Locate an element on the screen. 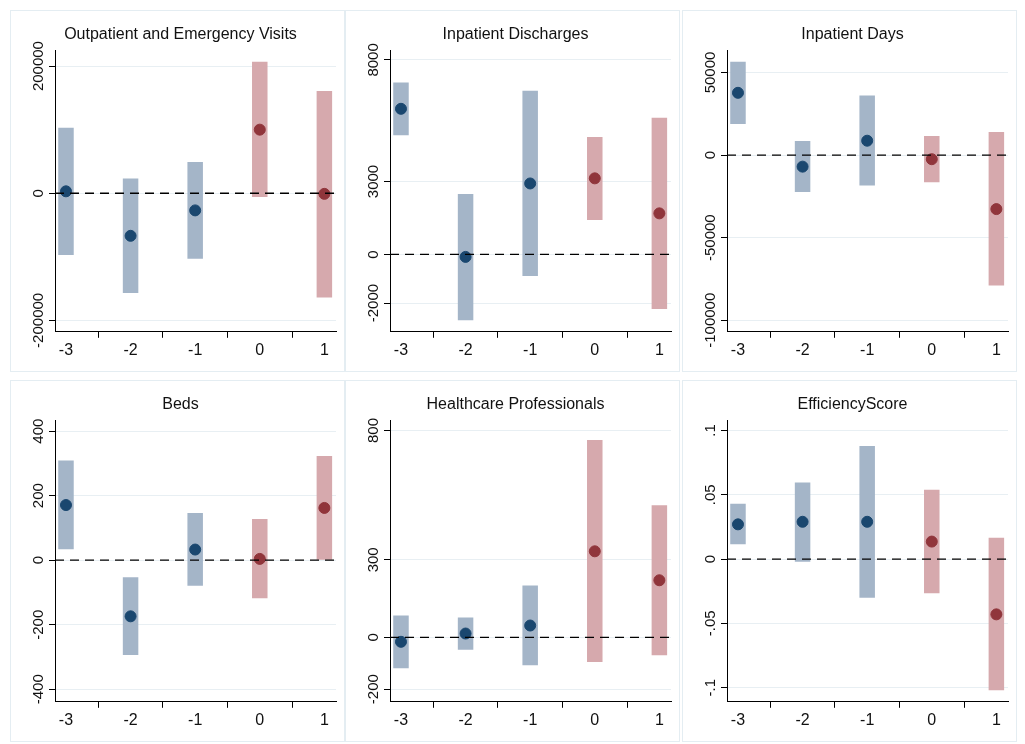  y-tick-label: -400 is located at coordinates (37, 689).